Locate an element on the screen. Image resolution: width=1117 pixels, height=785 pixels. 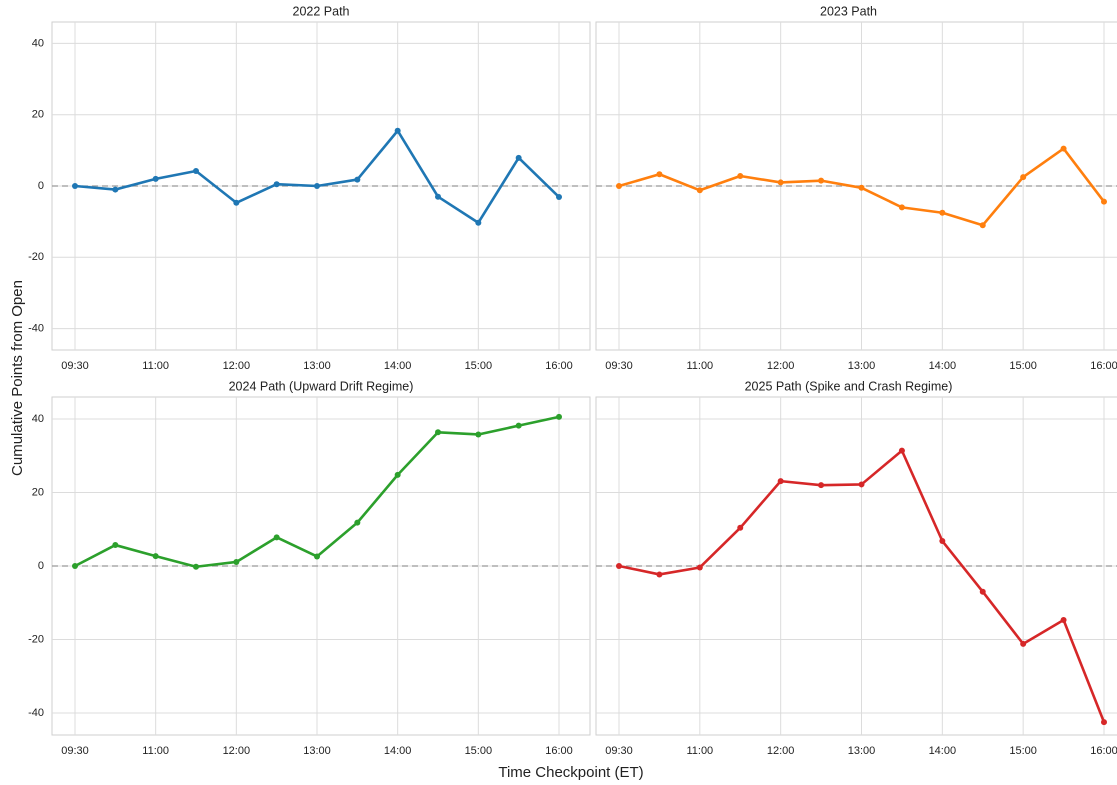
subplot-title: 2022 Path is located at coordinates (321, 11).